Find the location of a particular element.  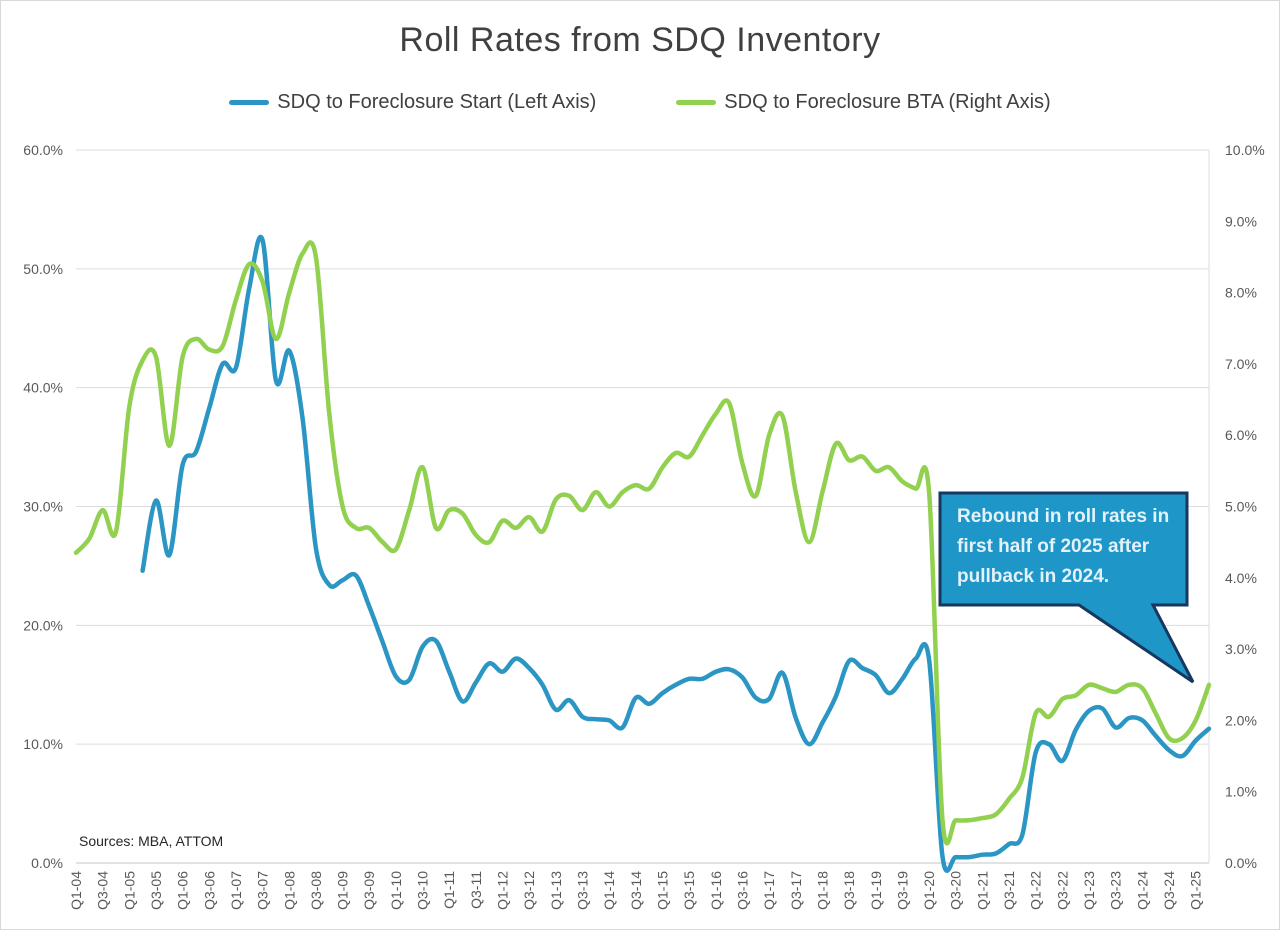

x-axis-tick-label: Q1-19 is located at coordinates (876, 890).